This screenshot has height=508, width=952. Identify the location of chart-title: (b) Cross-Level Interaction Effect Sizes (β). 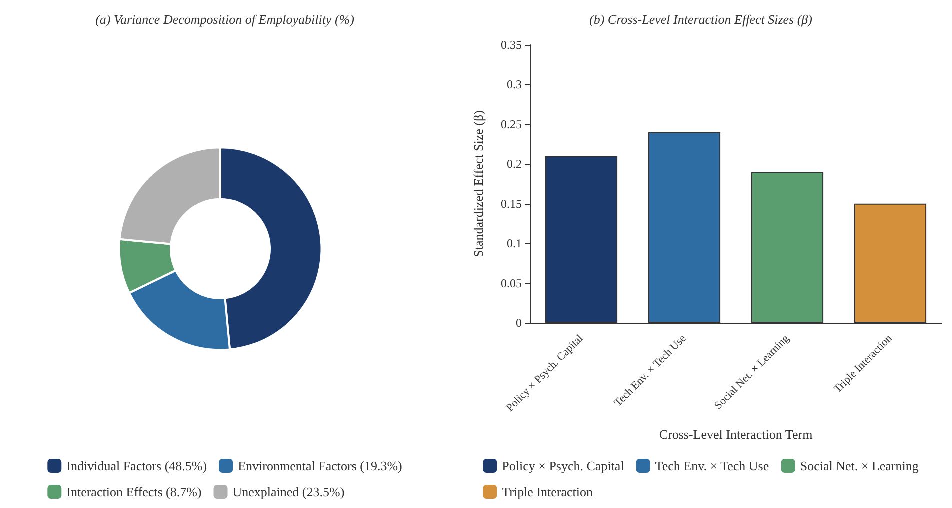
(701, 19).